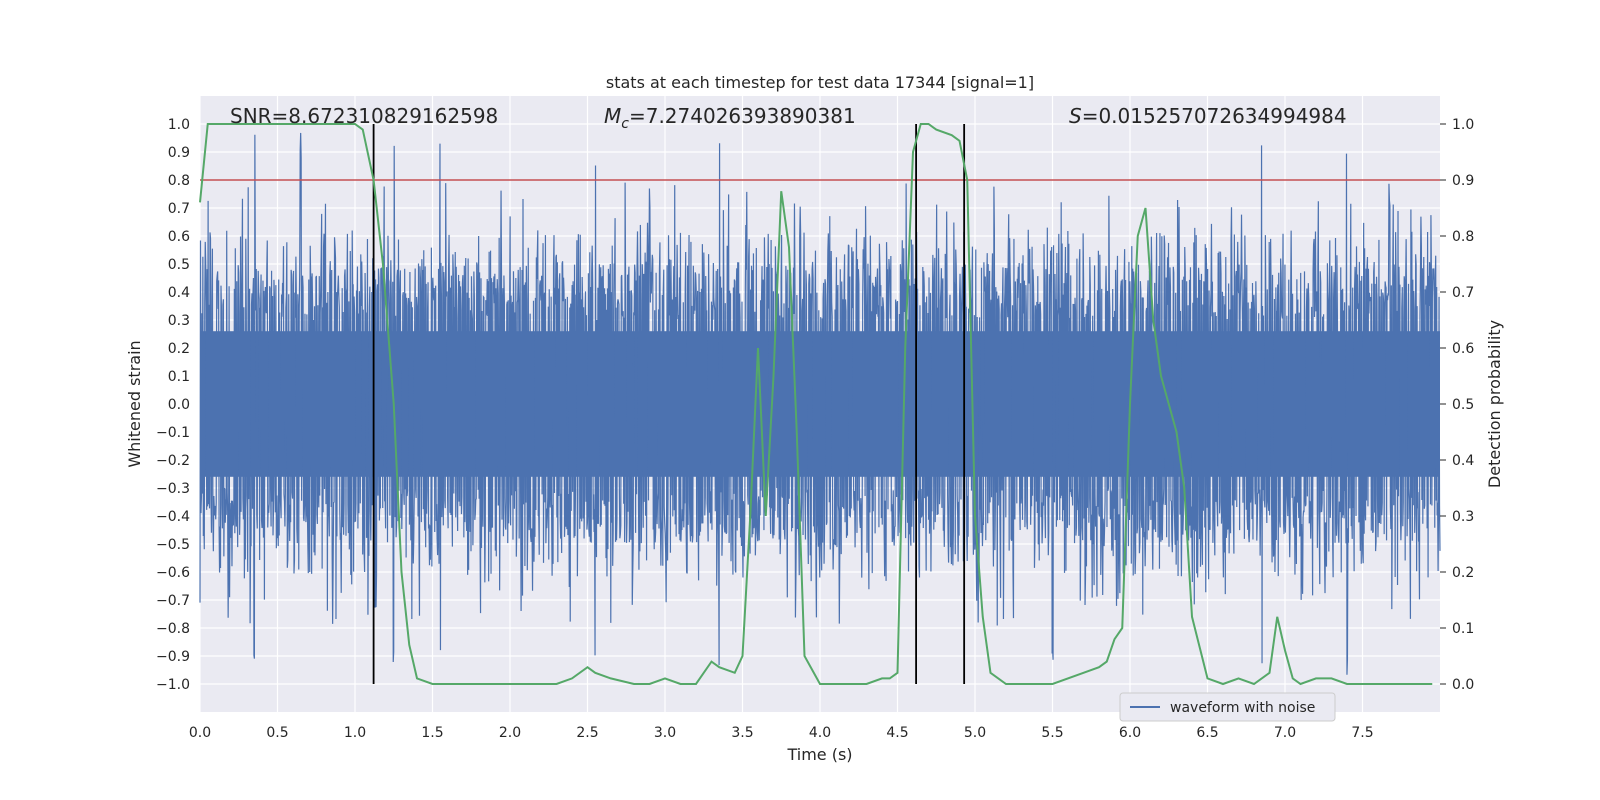  I want to click on x-axis-label: Time (s), so click(819, 754).